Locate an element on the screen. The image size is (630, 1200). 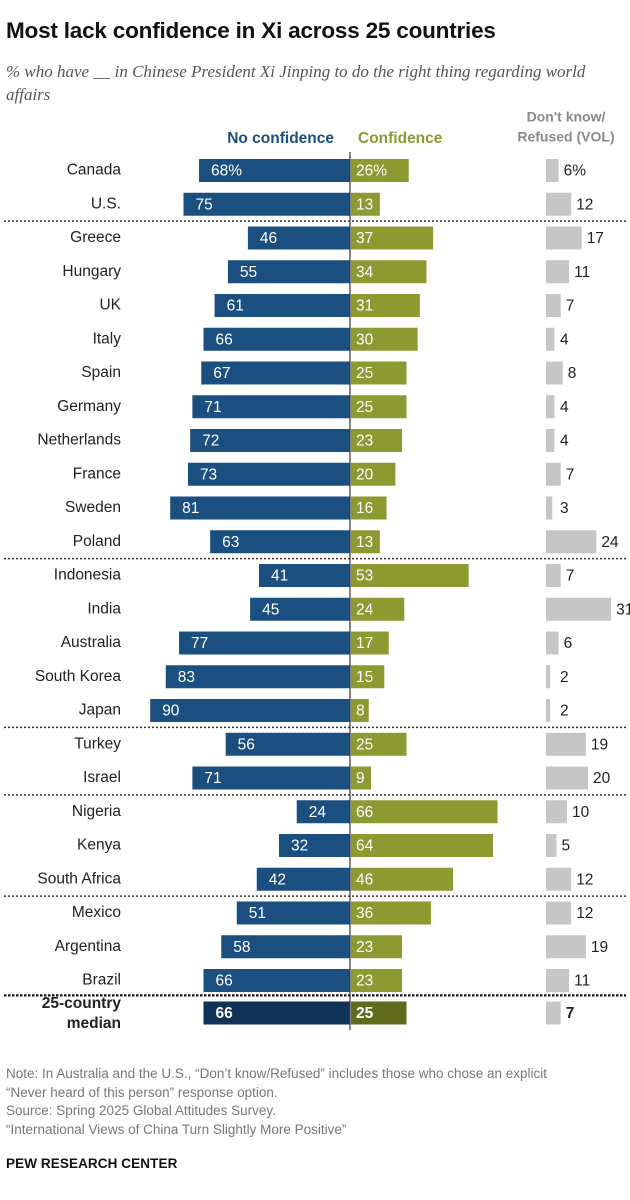
bar-dk-kenya is located at coordinates (551, 845).